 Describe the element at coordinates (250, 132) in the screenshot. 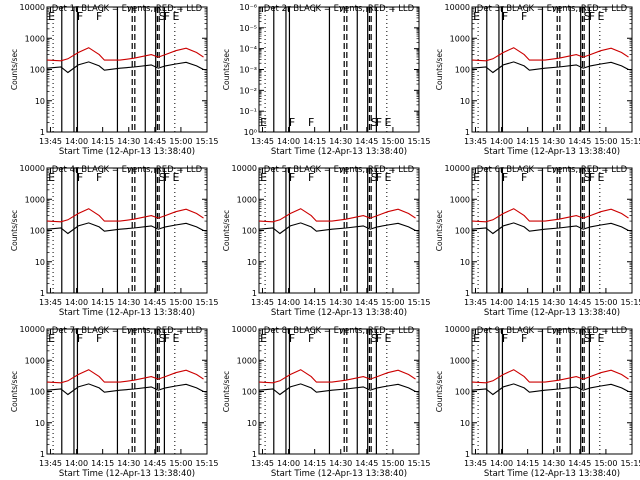

I see `y-tick-label: 10⁰` at that location.